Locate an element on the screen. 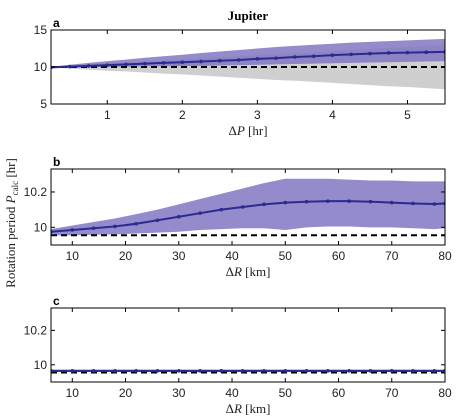  y-tick-label: 15 is located at coordinates (41, 30).